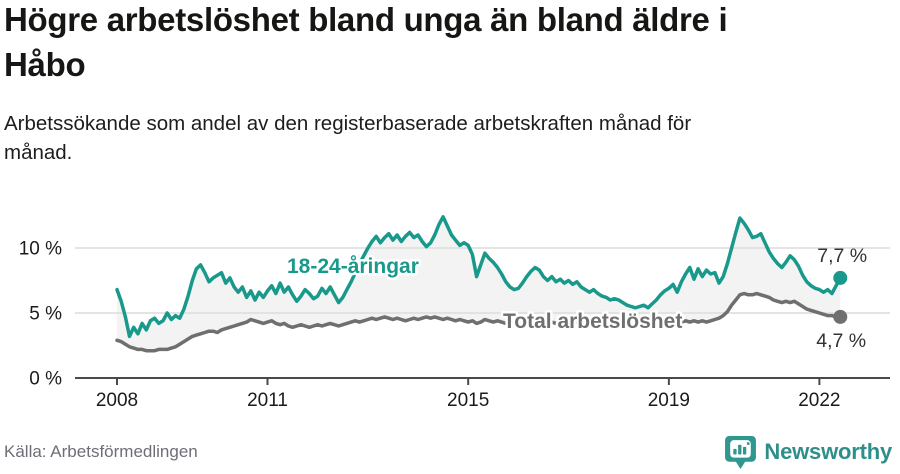  What do you see at coordinates (840, 277) in the screenshot?
I see `end-dot-youth` at bounding box center [840, 277].